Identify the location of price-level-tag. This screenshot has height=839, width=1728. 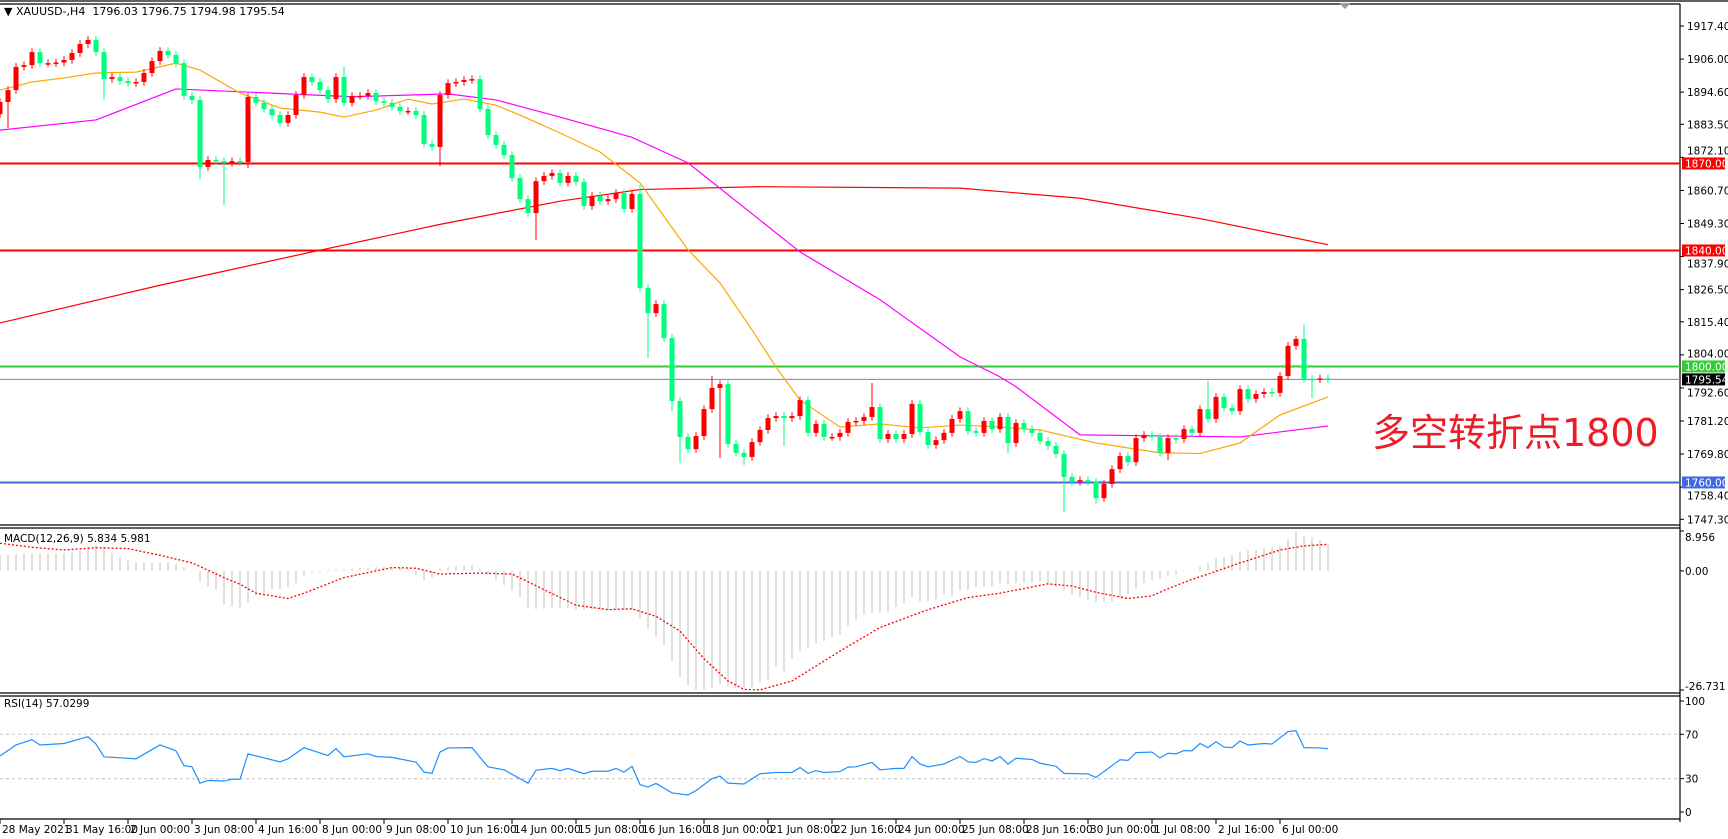
(1703, 379).